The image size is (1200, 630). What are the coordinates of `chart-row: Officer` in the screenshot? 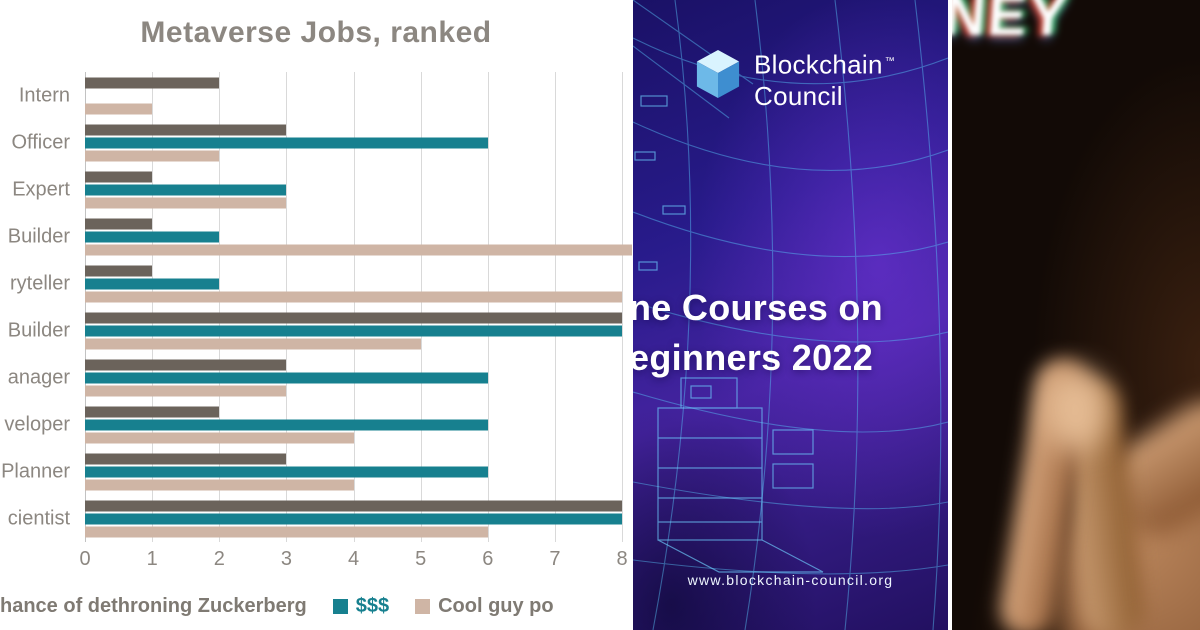 It's located at (316, 142).